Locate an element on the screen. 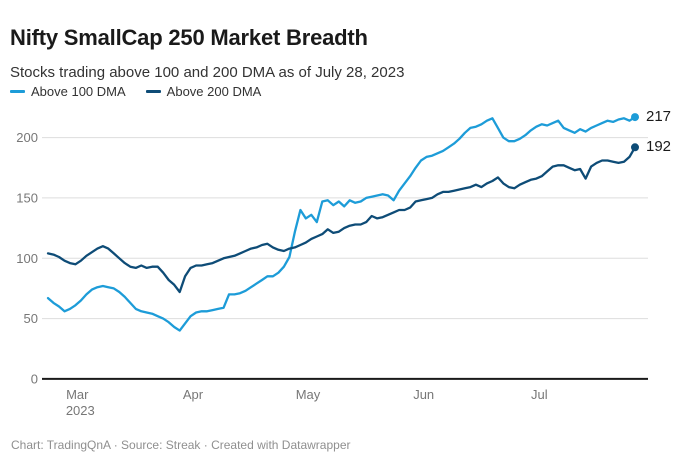  legend-swatch-above-200-dma-icon is located at coordinates (153, 91).